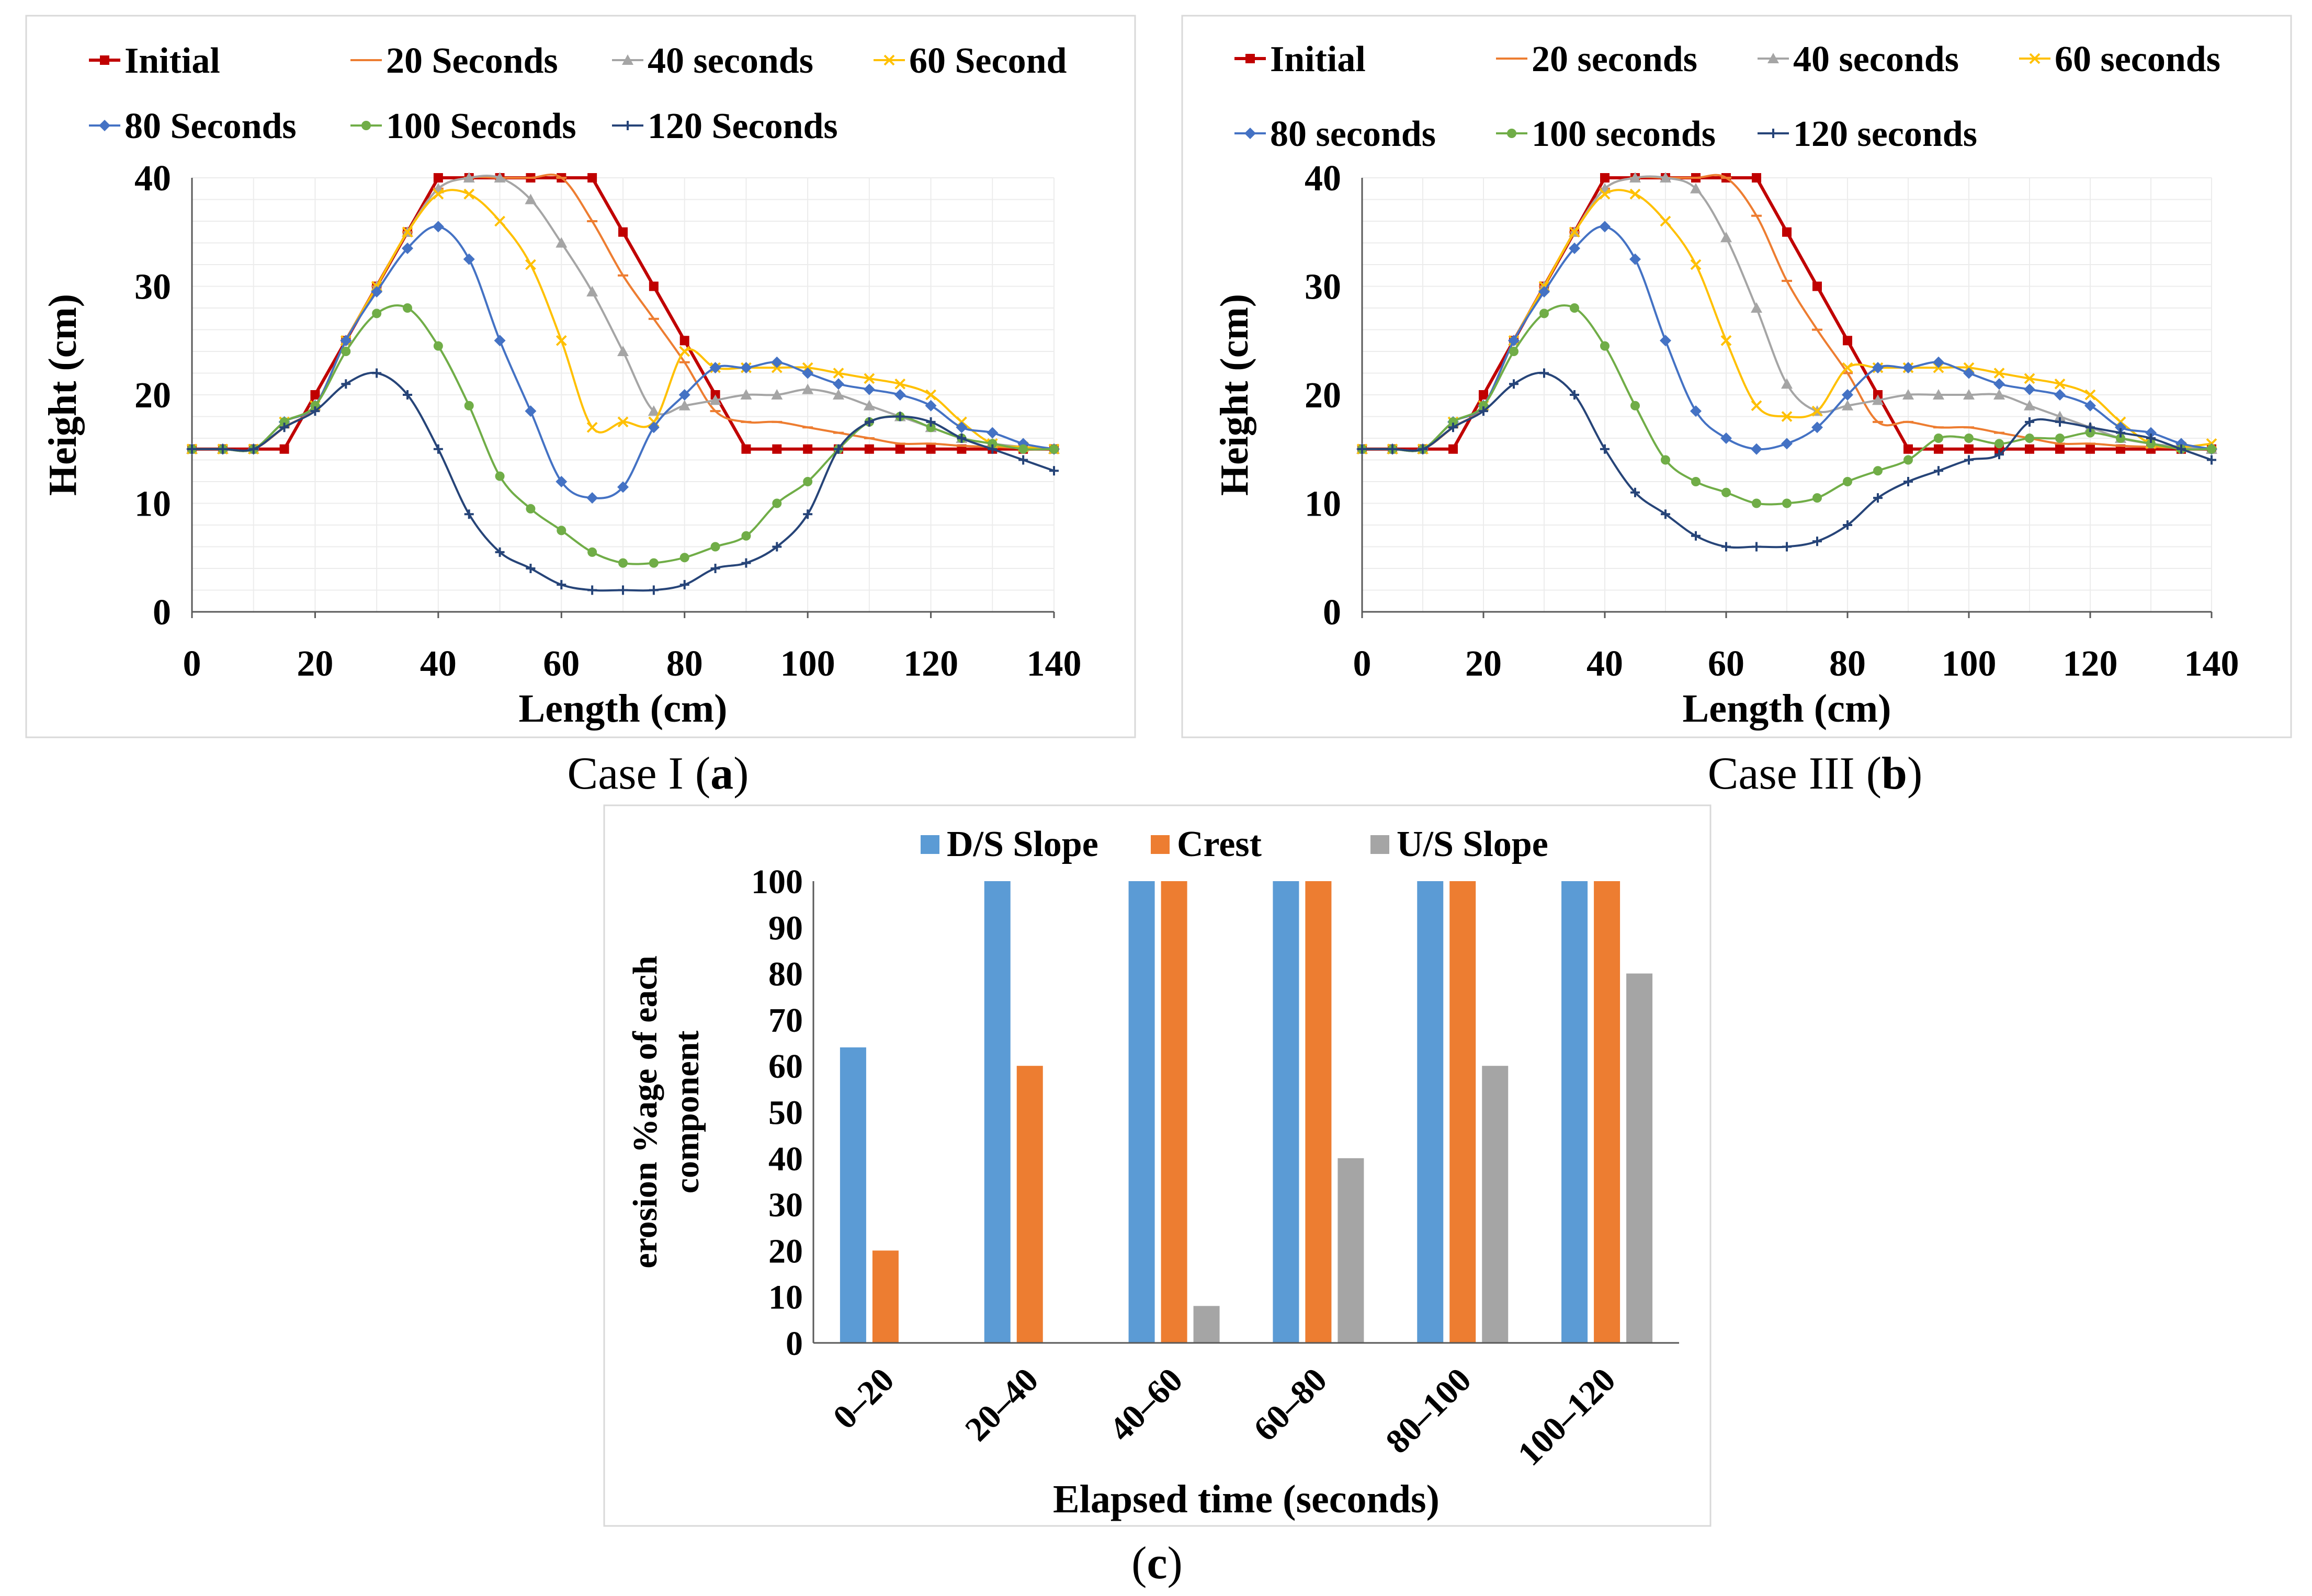 The width and height of the screenshot is (2312, 1596). Describe the element at coordinates (1970, 664) in the screenshot. I see `chart-b-x-tick-label: 100` at that location.